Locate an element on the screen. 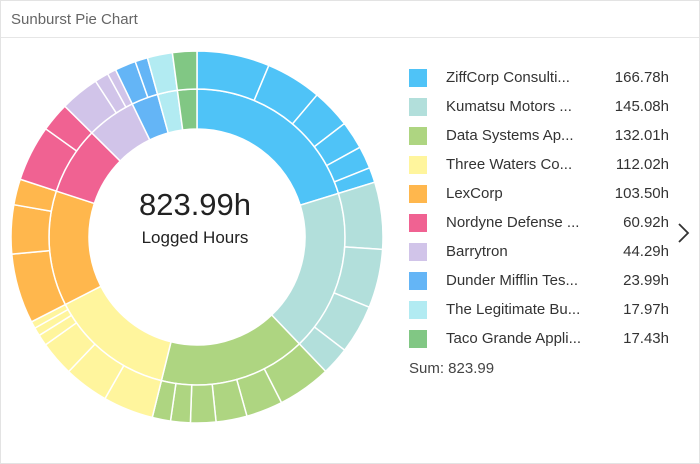 Image resolution: width=700 pixels, height=464 pixels. legend-item: Barrytron 44.29h is located at coordinates (539, 251).